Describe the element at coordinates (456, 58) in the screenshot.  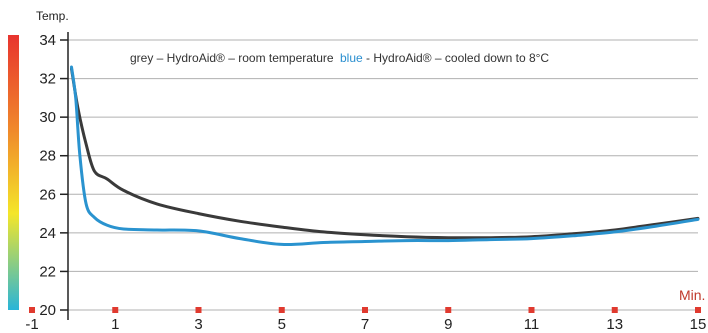
I see `legend-blue-text: - HydroAid® – cooled down to 8°C` at that location.